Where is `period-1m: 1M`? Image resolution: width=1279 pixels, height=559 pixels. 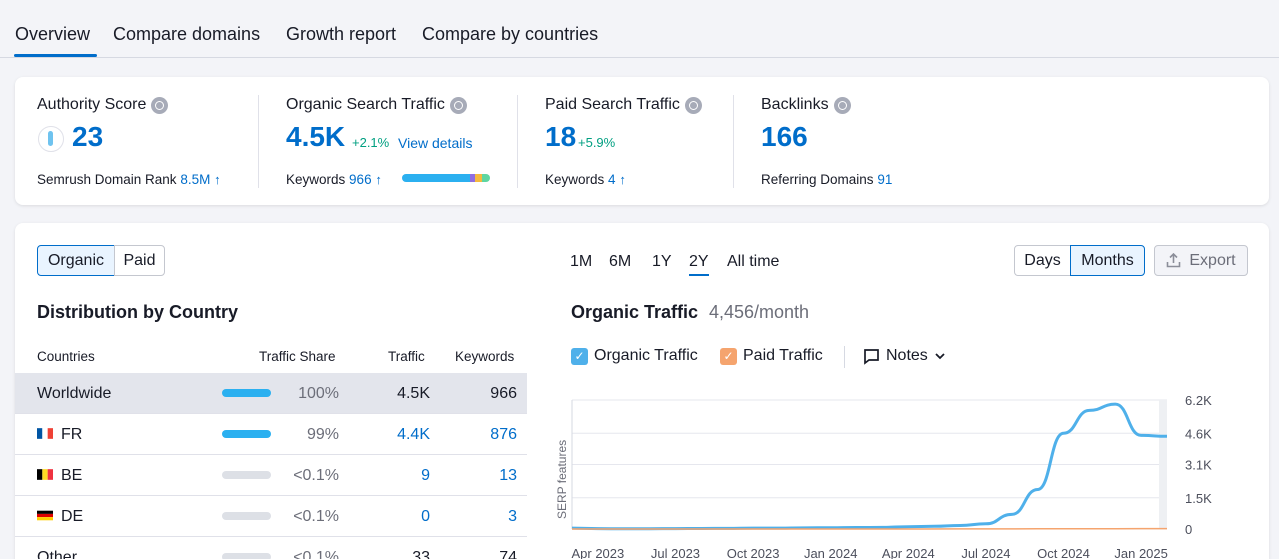
period-1m: 1M is located at coordinates (581, 261).